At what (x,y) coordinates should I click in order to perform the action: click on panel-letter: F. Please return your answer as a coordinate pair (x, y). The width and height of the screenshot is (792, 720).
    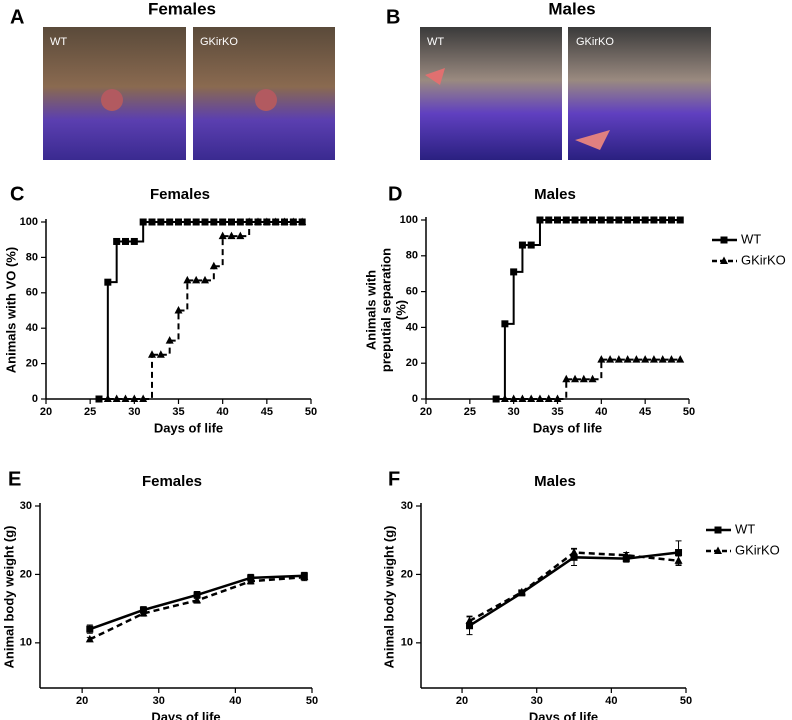
    Looking at the image, I should click on (394, 479).